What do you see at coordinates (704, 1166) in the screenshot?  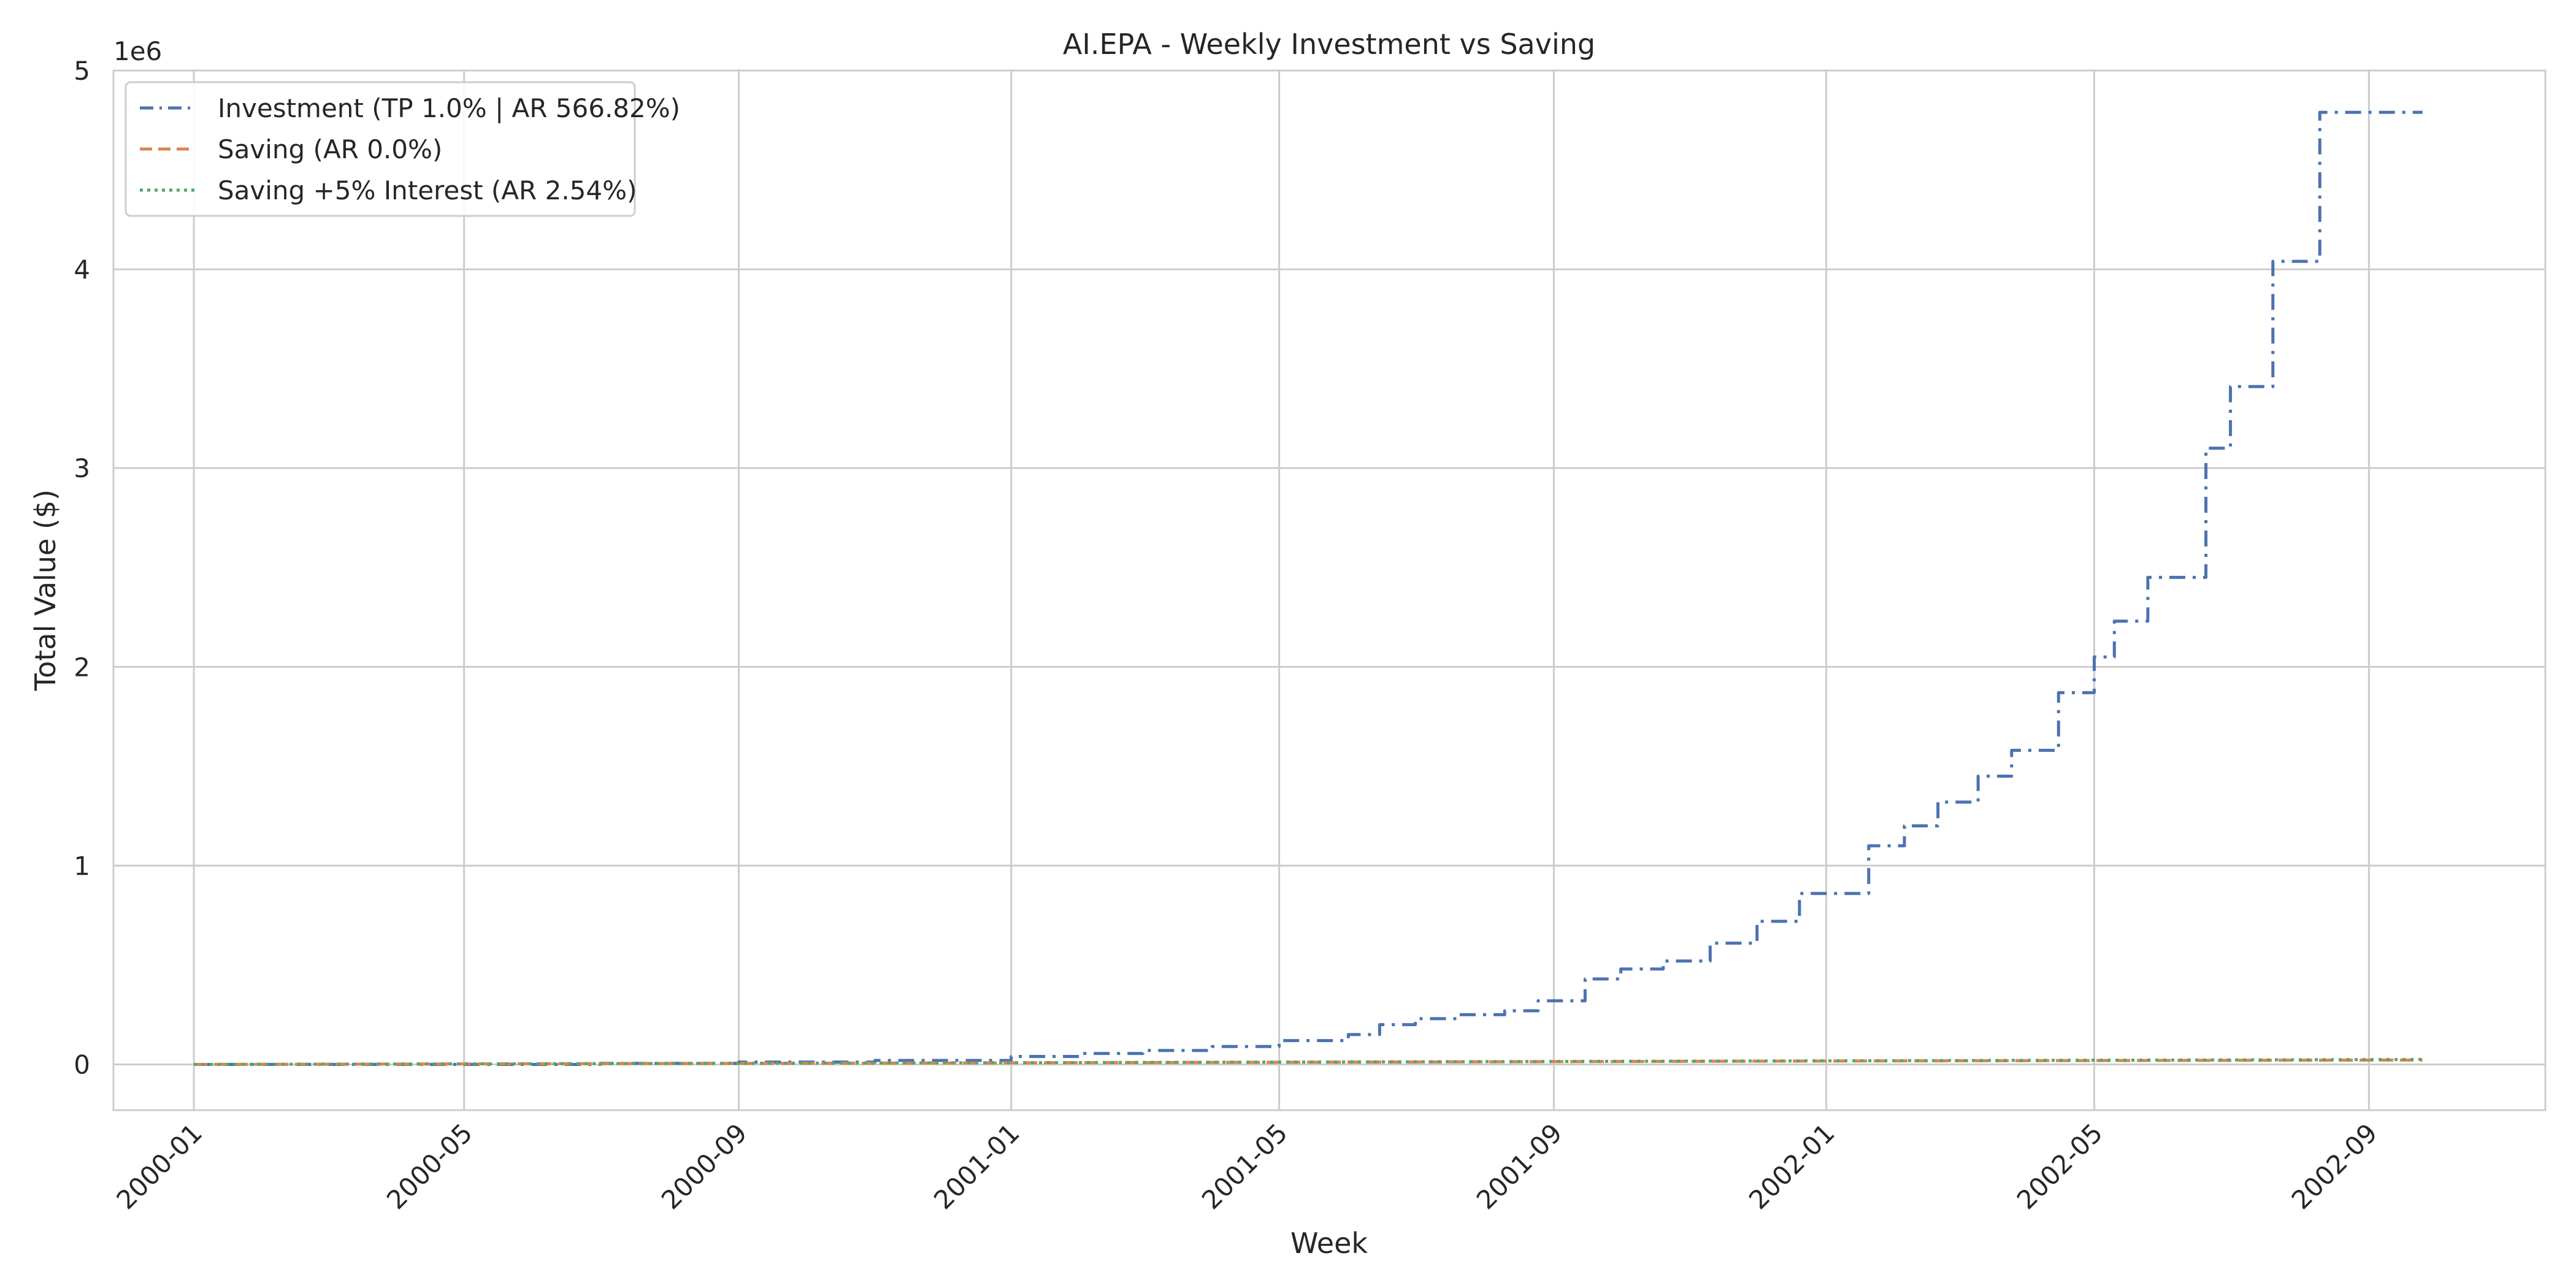 I see `x-tick-label: 2000-09` at bounding box center [704, 1166].